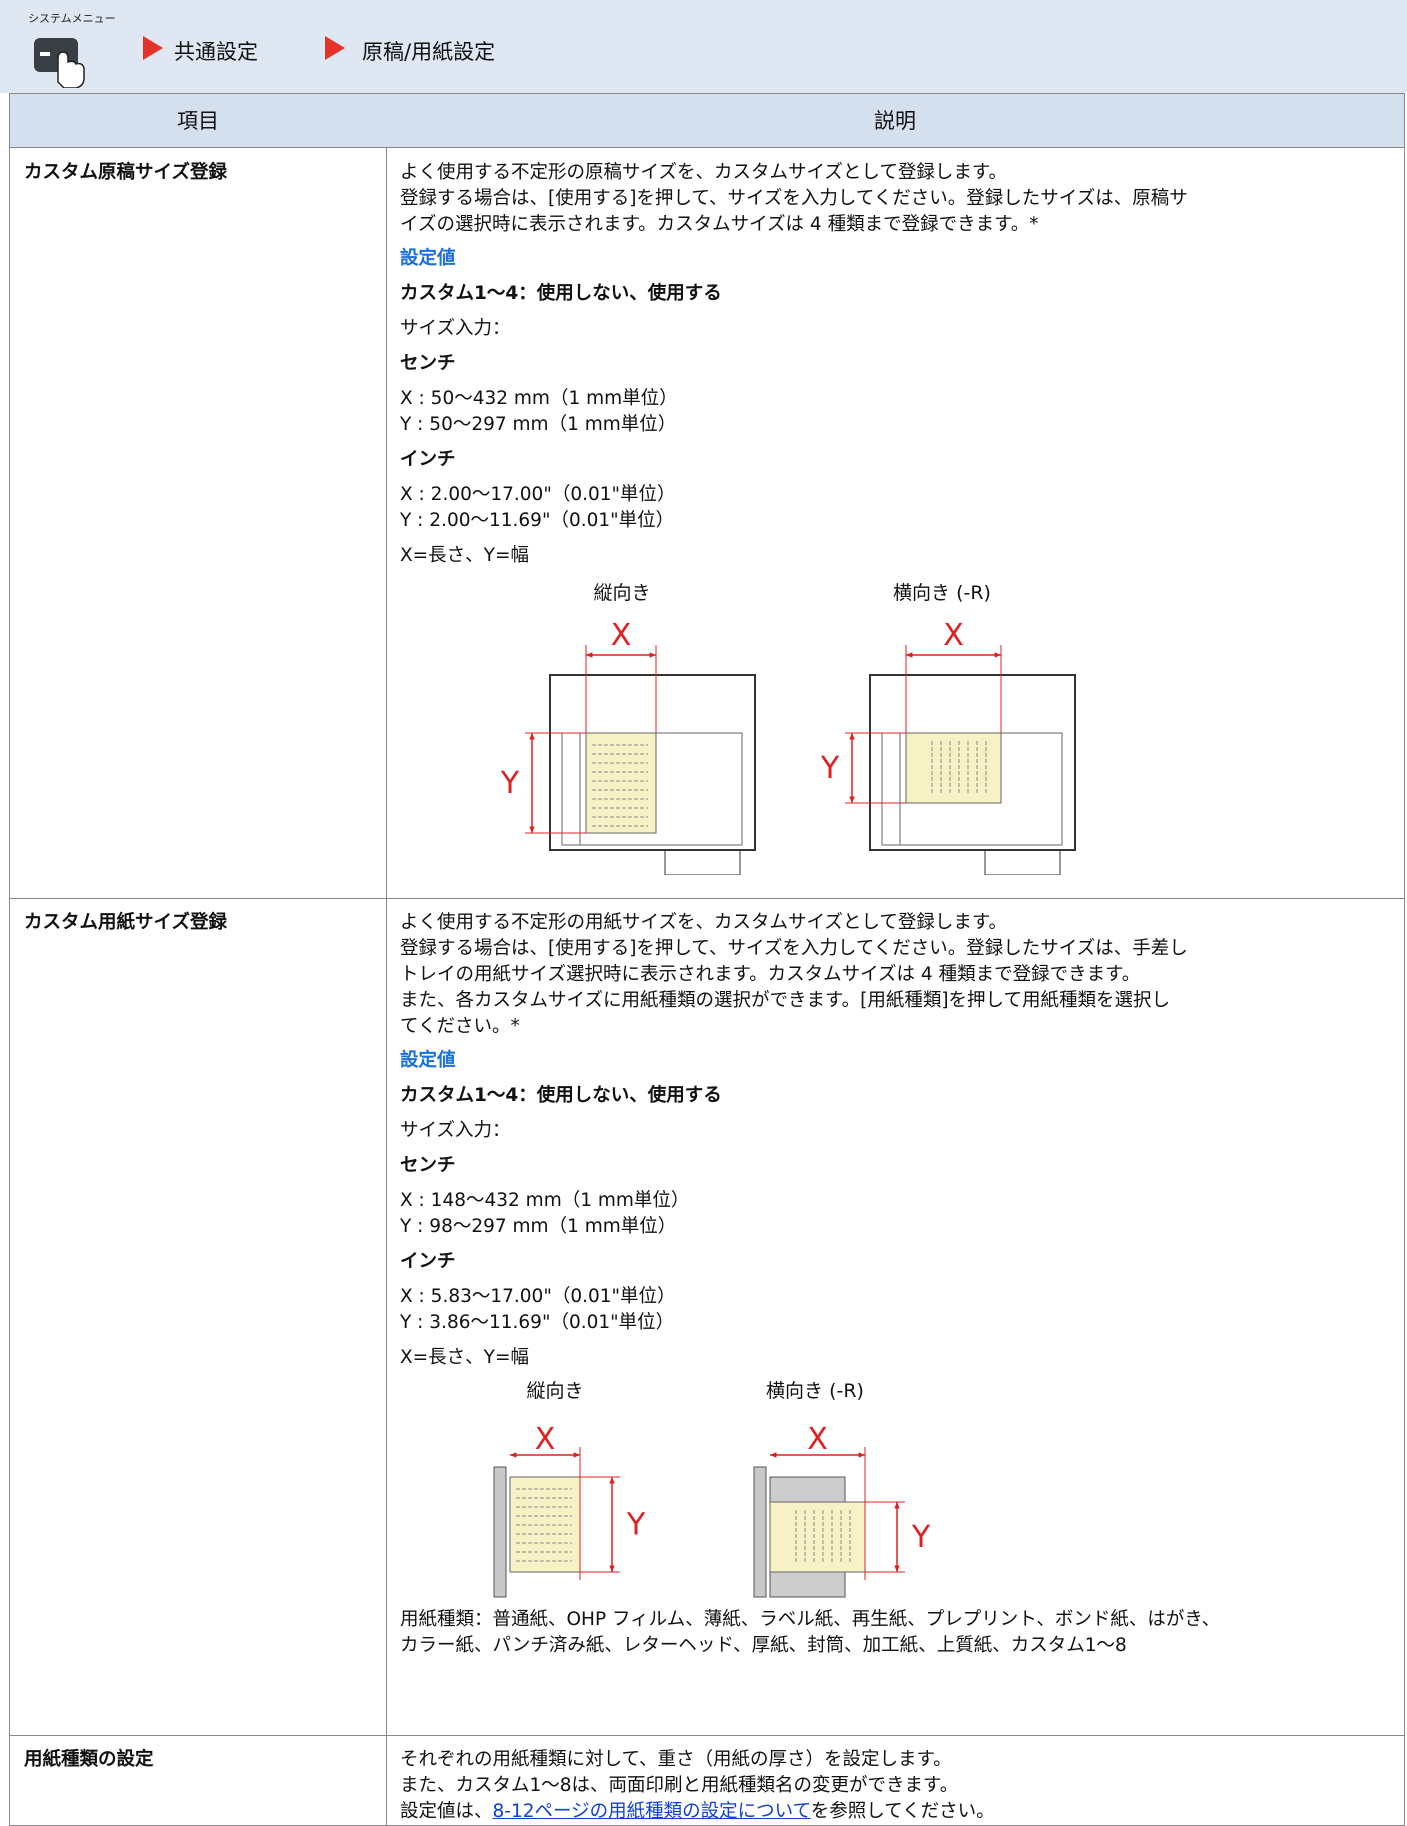  What do you see at coordinates (538, 1296) in the screenshot?
I see `settings-line: X : 5.83～17.00"（0.01"単位）` at bounding box center [538, 1296].